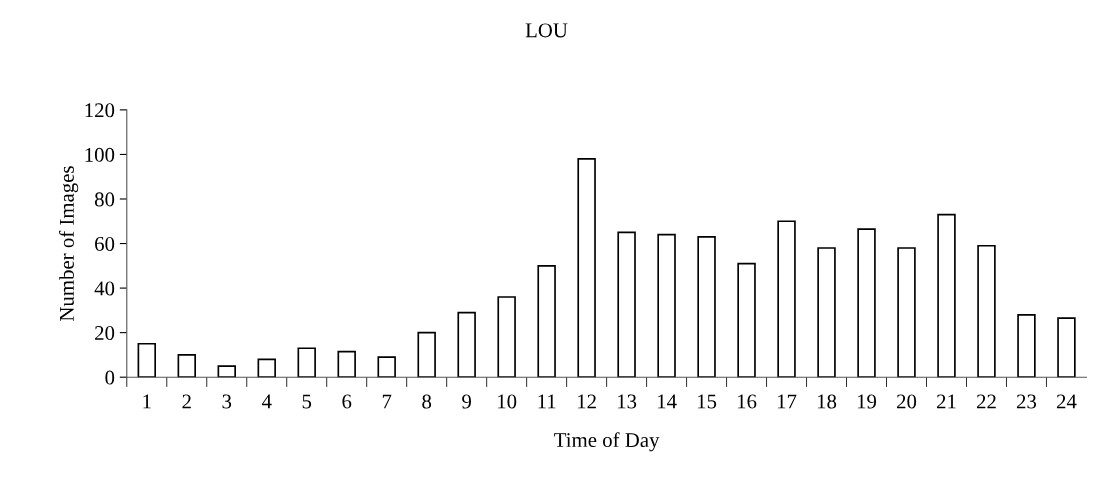  Describe the element at coordinates (186, 401) in the screenshot. I see `x-tick-label: 2` at that location.